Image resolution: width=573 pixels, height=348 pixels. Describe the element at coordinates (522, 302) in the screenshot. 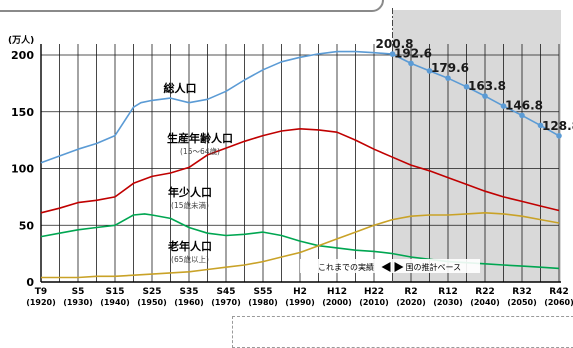

I see `x-tick-year: (2050)` at that location.